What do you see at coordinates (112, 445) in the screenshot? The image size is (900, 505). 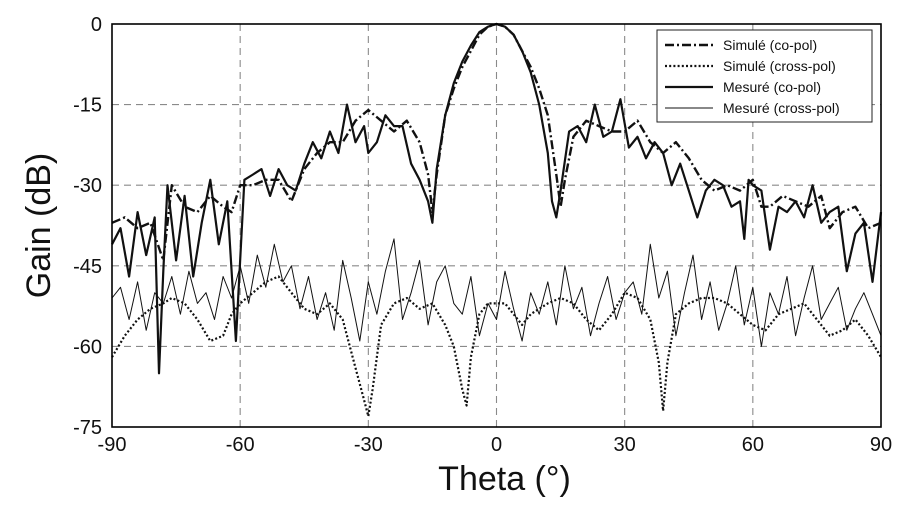 I see `x-tick-label: -90` at bounding box center [112, 445].